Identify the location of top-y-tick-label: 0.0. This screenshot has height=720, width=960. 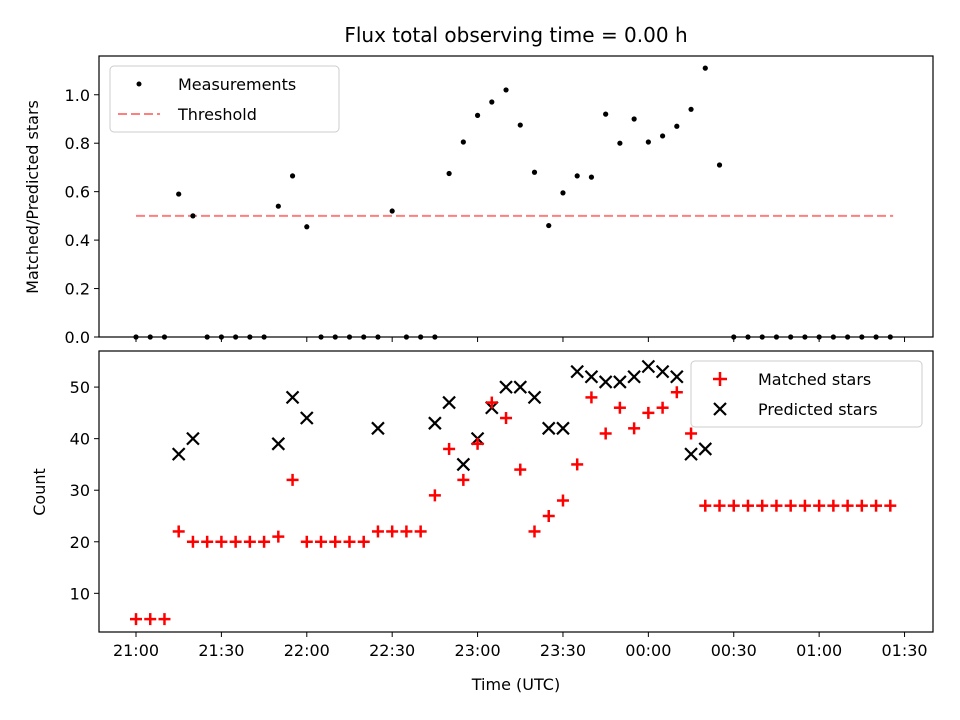
(77, 337).